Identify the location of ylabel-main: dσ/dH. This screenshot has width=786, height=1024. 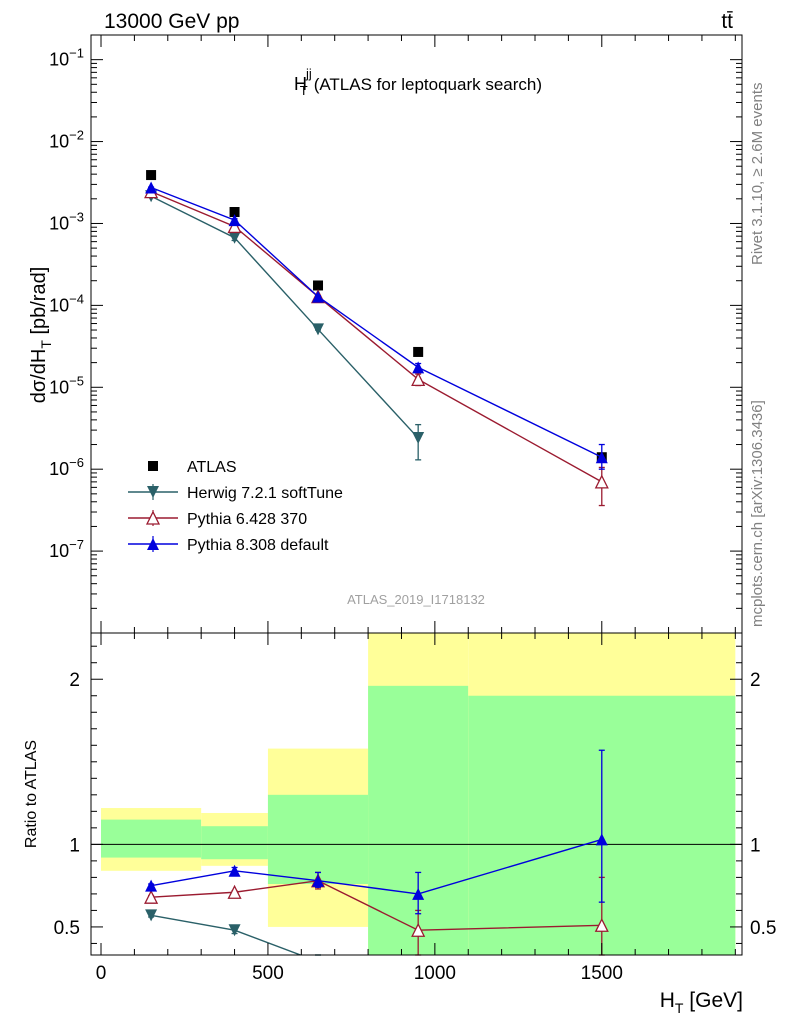
(39, 376).